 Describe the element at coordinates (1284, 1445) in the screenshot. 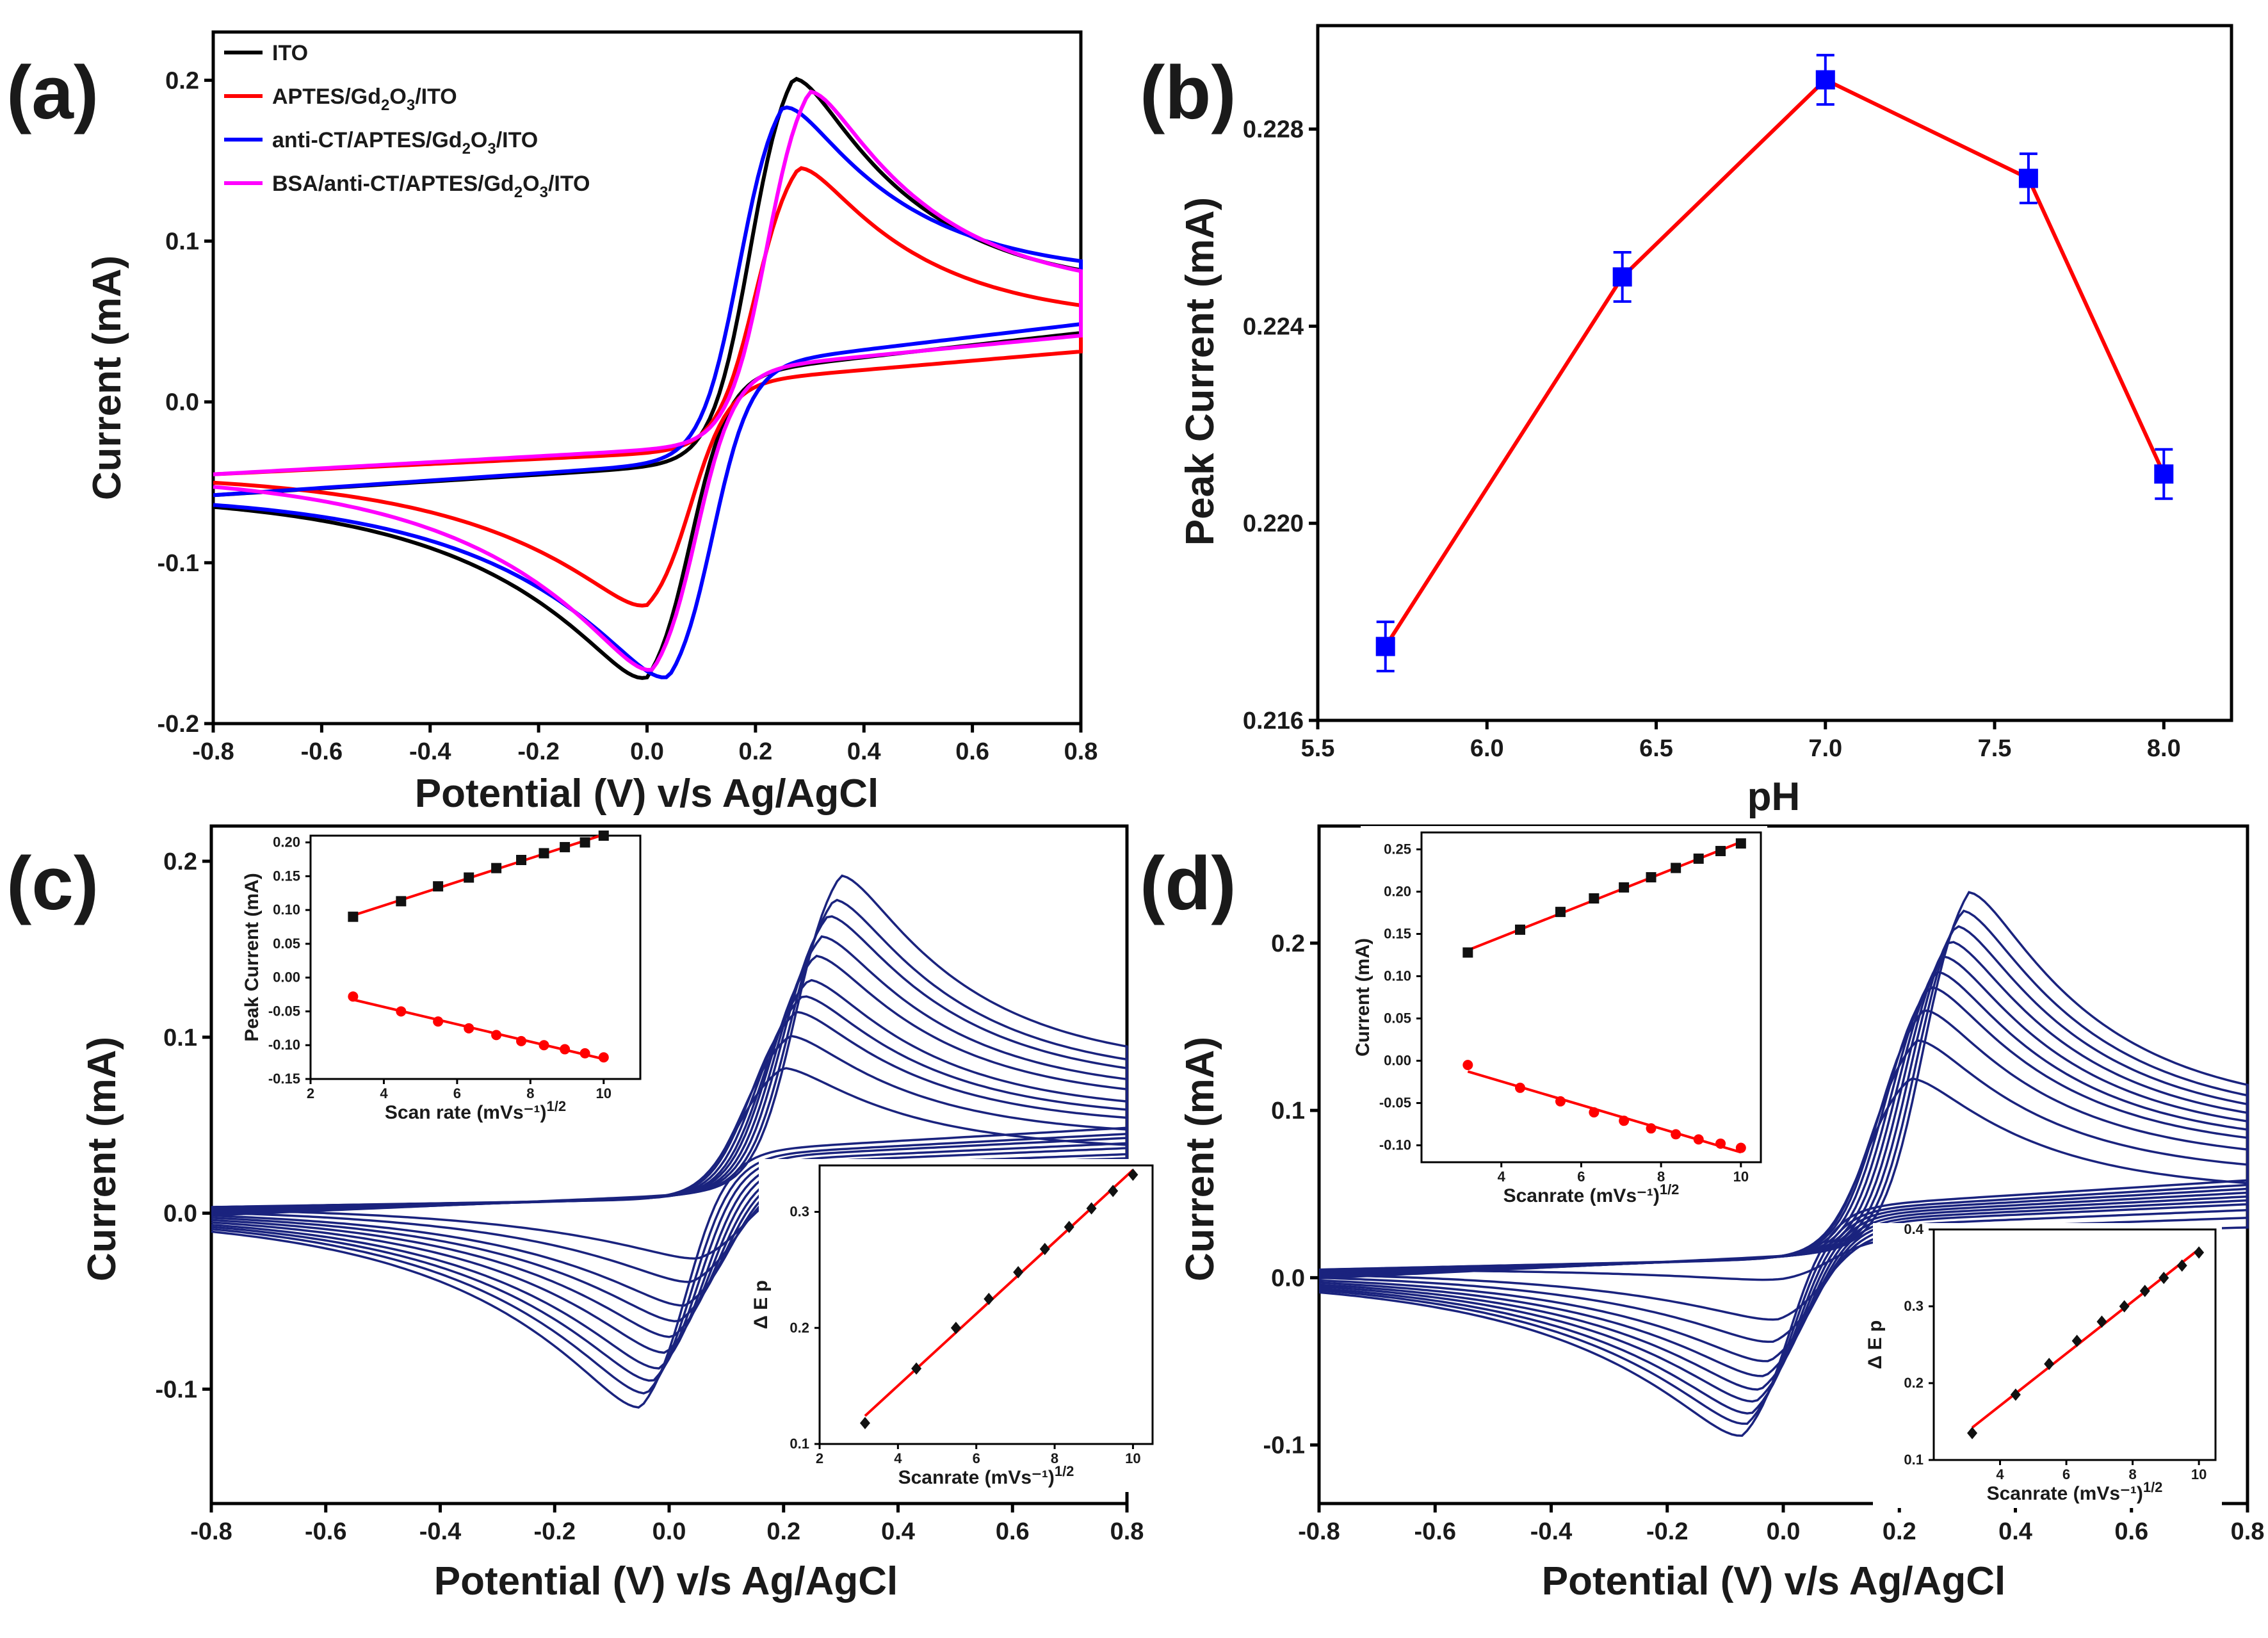

I see `y-tick-label: -0.1` at that location.